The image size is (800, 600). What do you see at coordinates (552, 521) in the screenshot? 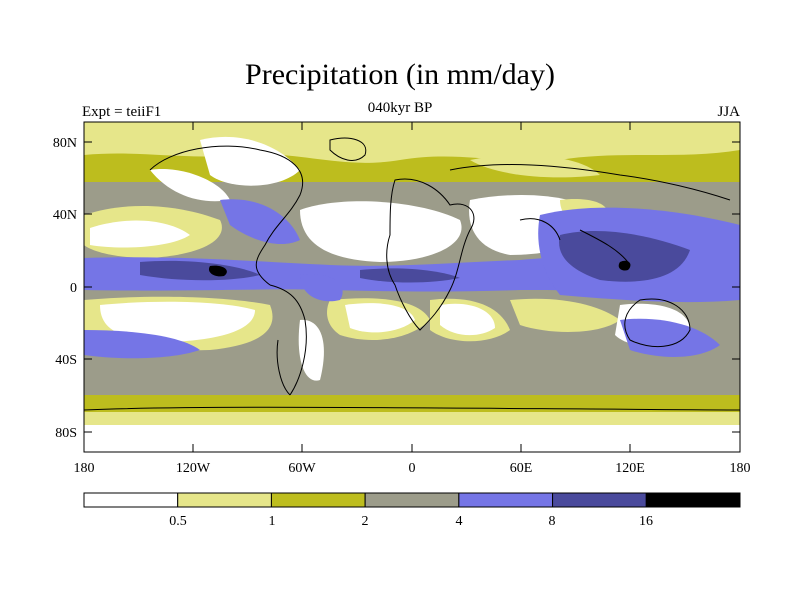
I see `colorbar-label: 8` at bounding box center [552, 521].